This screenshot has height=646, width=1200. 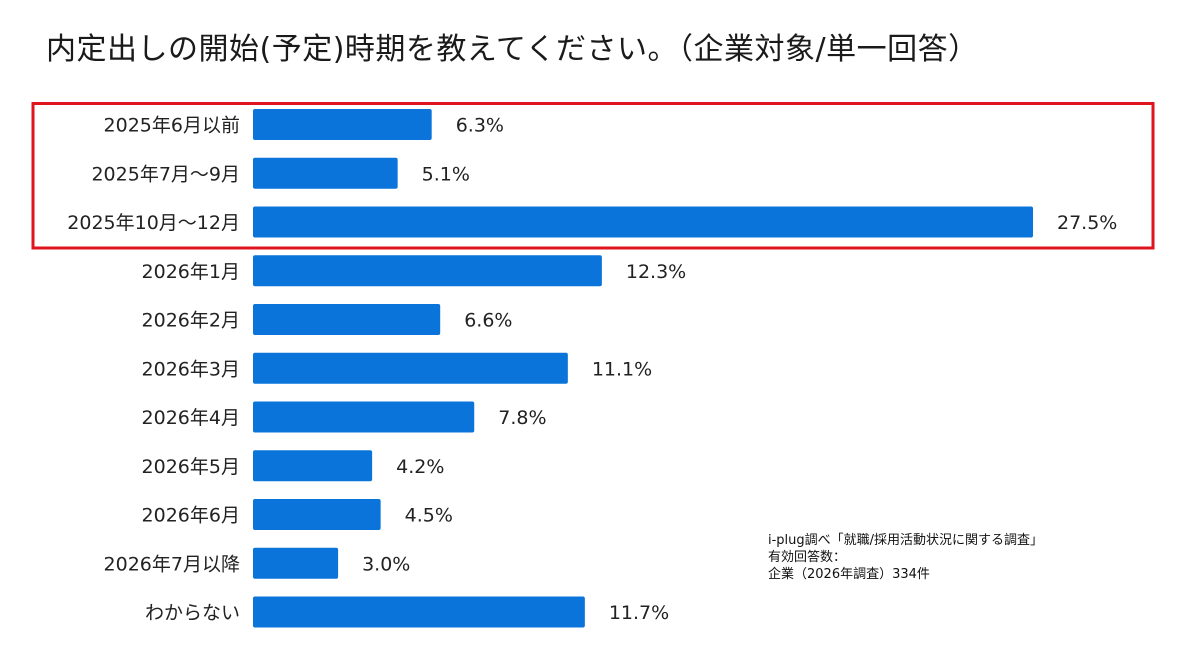 I want to click on value-label-10: 11.7%, so click(x=639, y=613).